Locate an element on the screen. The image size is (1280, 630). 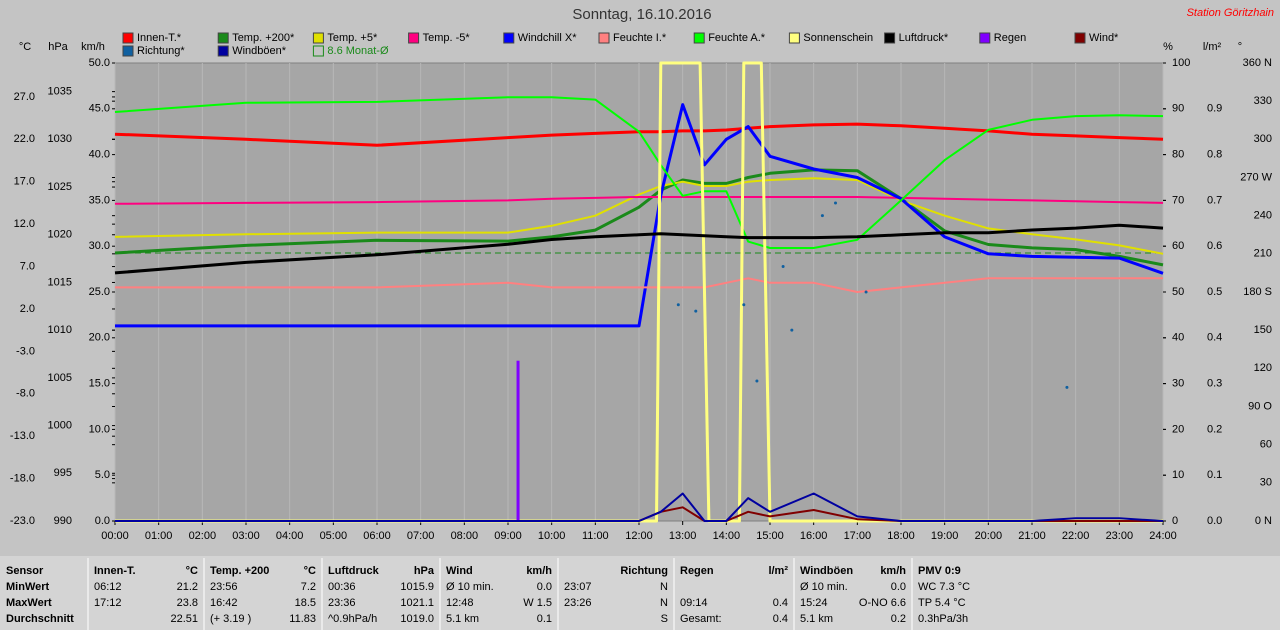
table-cell: 17:12 is located at coordinates (108, 603).